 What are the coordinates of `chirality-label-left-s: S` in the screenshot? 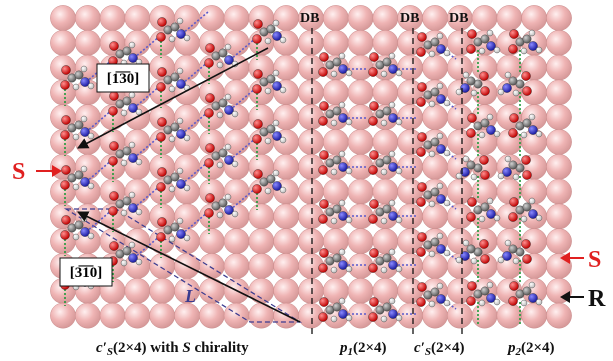 It's located at (18, 172).